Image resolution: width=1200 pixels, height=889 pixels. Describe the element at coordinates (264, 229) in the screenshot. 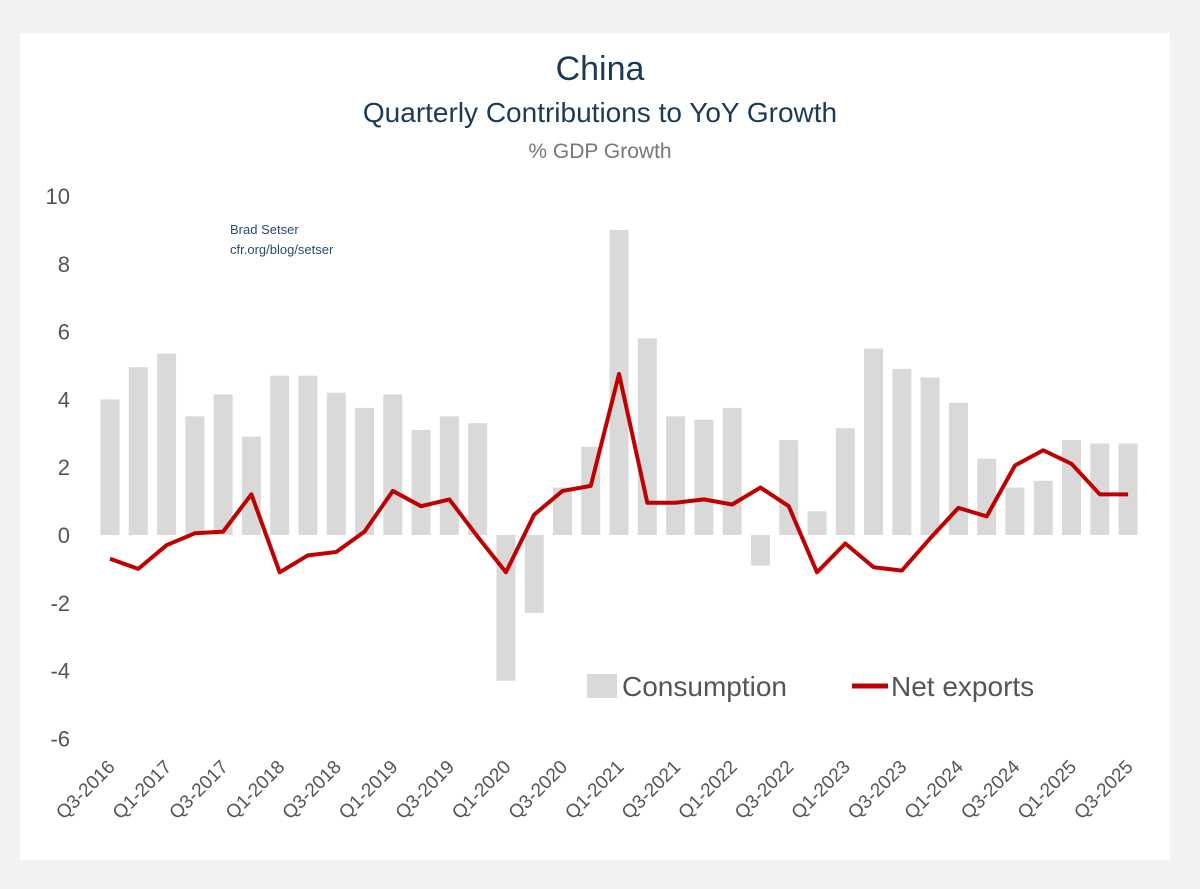

I see `source-author: Brad Setser` at that location.